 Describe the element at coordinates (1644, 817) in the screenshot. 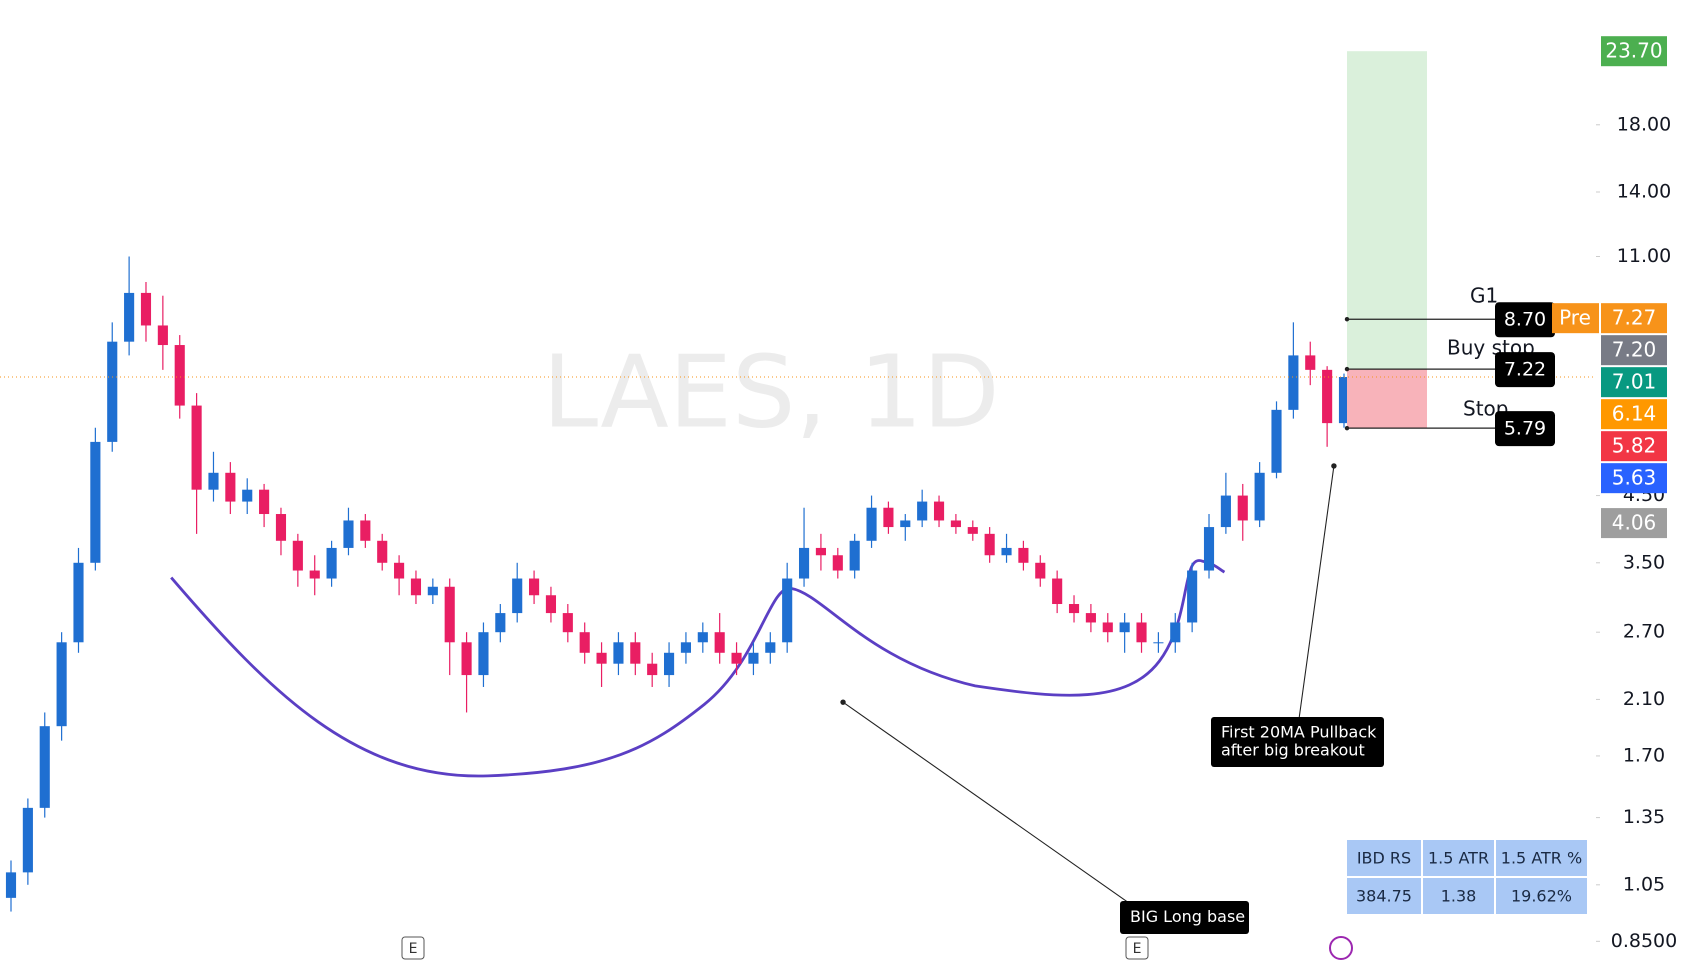

I see `y-tick-label: 1.35` at that location.